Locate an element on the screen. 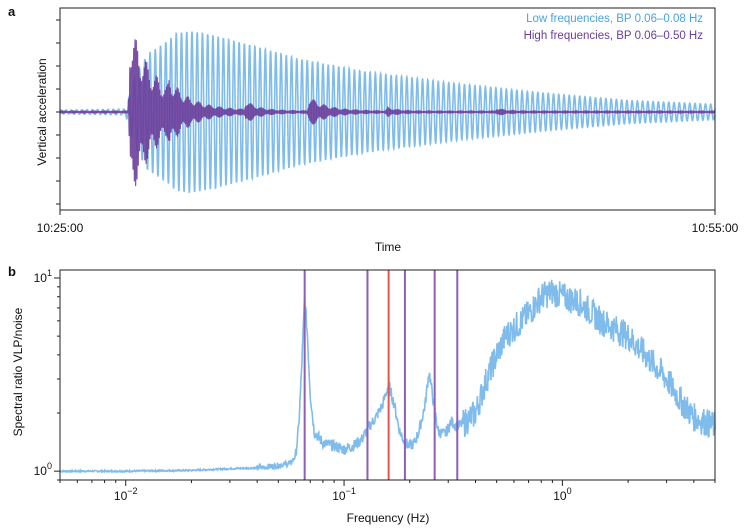 The width and height of the screenshot is (750, 528). panel-b-x-tick-label: 10⁻² is located at coordinates (126, 494).